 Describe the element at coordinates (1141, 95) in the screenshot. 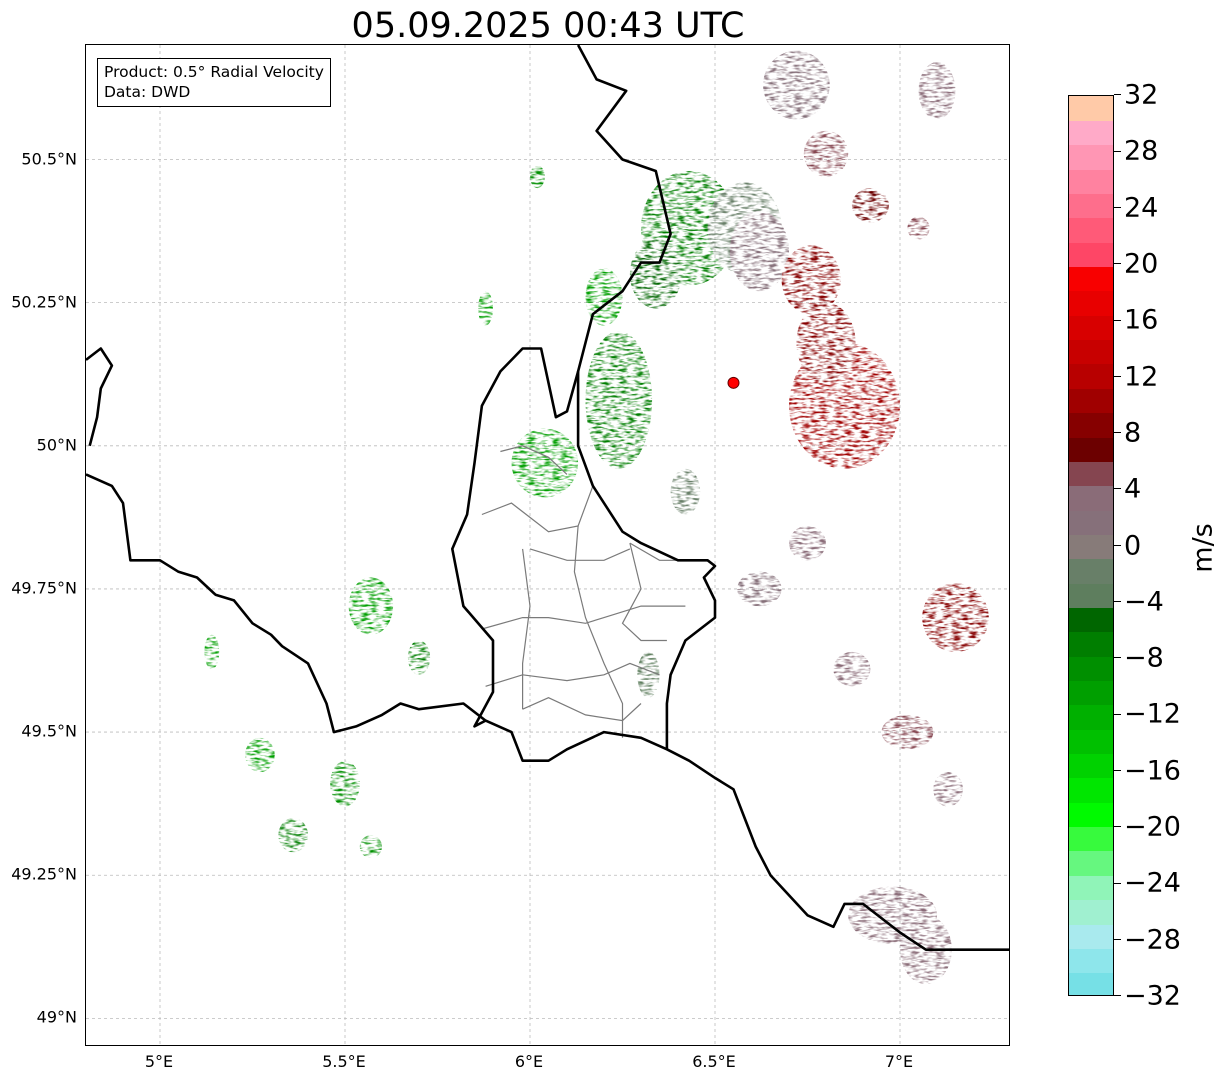

I see `colorbar-tick-label: 32` at that location.